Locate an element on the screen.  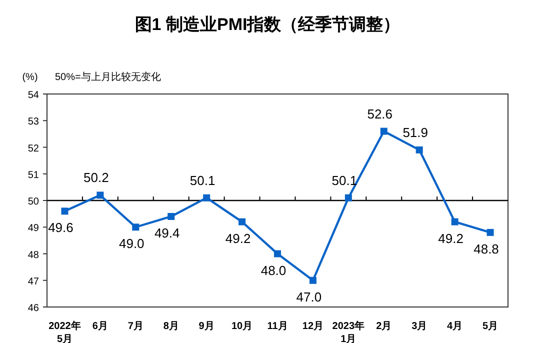
x-tick-label: 5月 is located at coordinates (490, 326).